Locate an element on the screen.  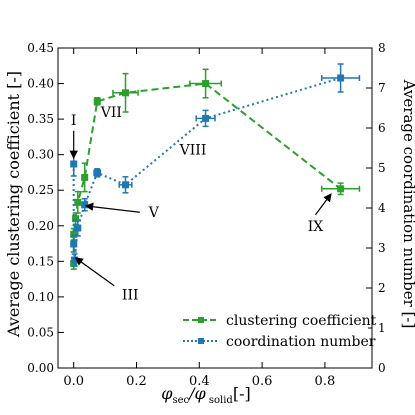
y-tick-label-right: 8 is located at coordinates (382, 48).